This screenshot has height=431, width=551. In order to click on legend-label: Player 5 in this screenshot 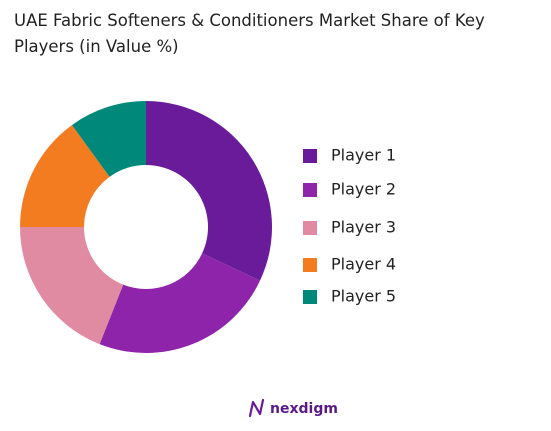, I will do `click(363, 296)`.